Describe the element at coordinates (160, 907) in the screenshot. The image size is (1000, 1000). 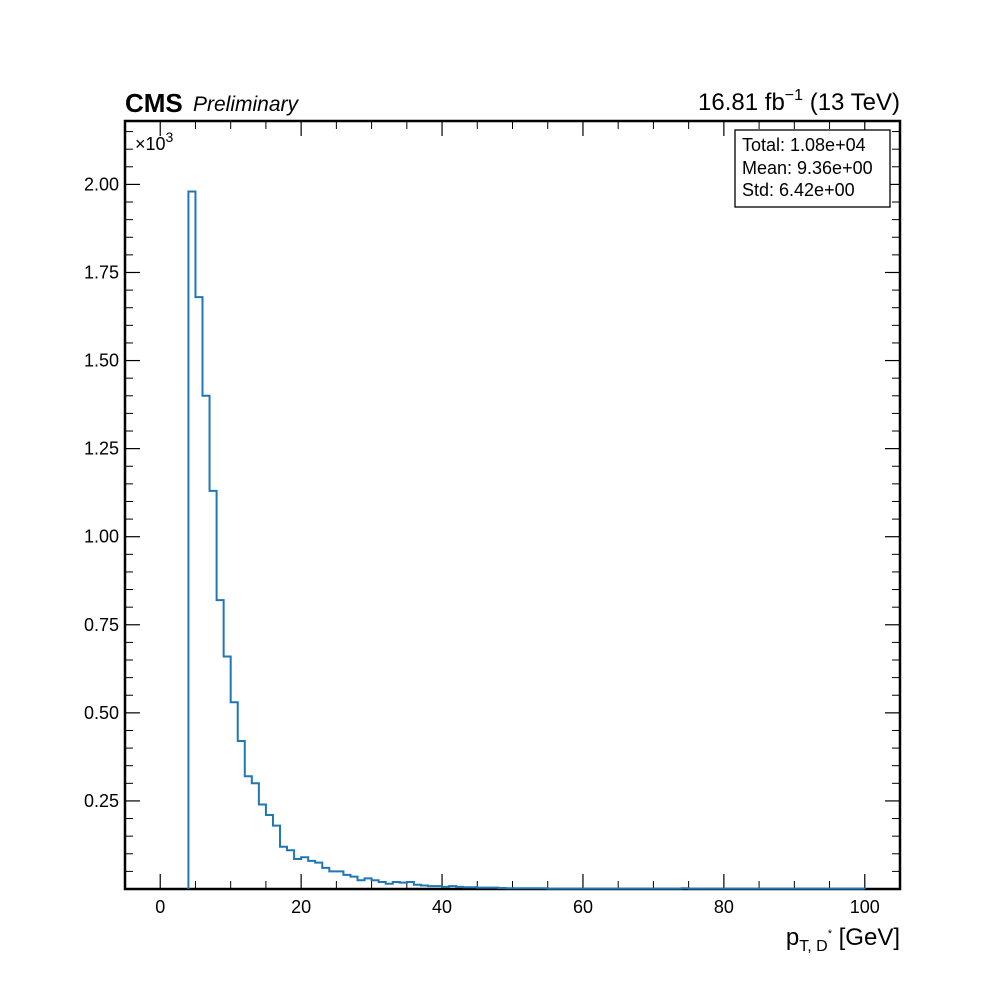
I see `x-tick-label: 0` at that location.